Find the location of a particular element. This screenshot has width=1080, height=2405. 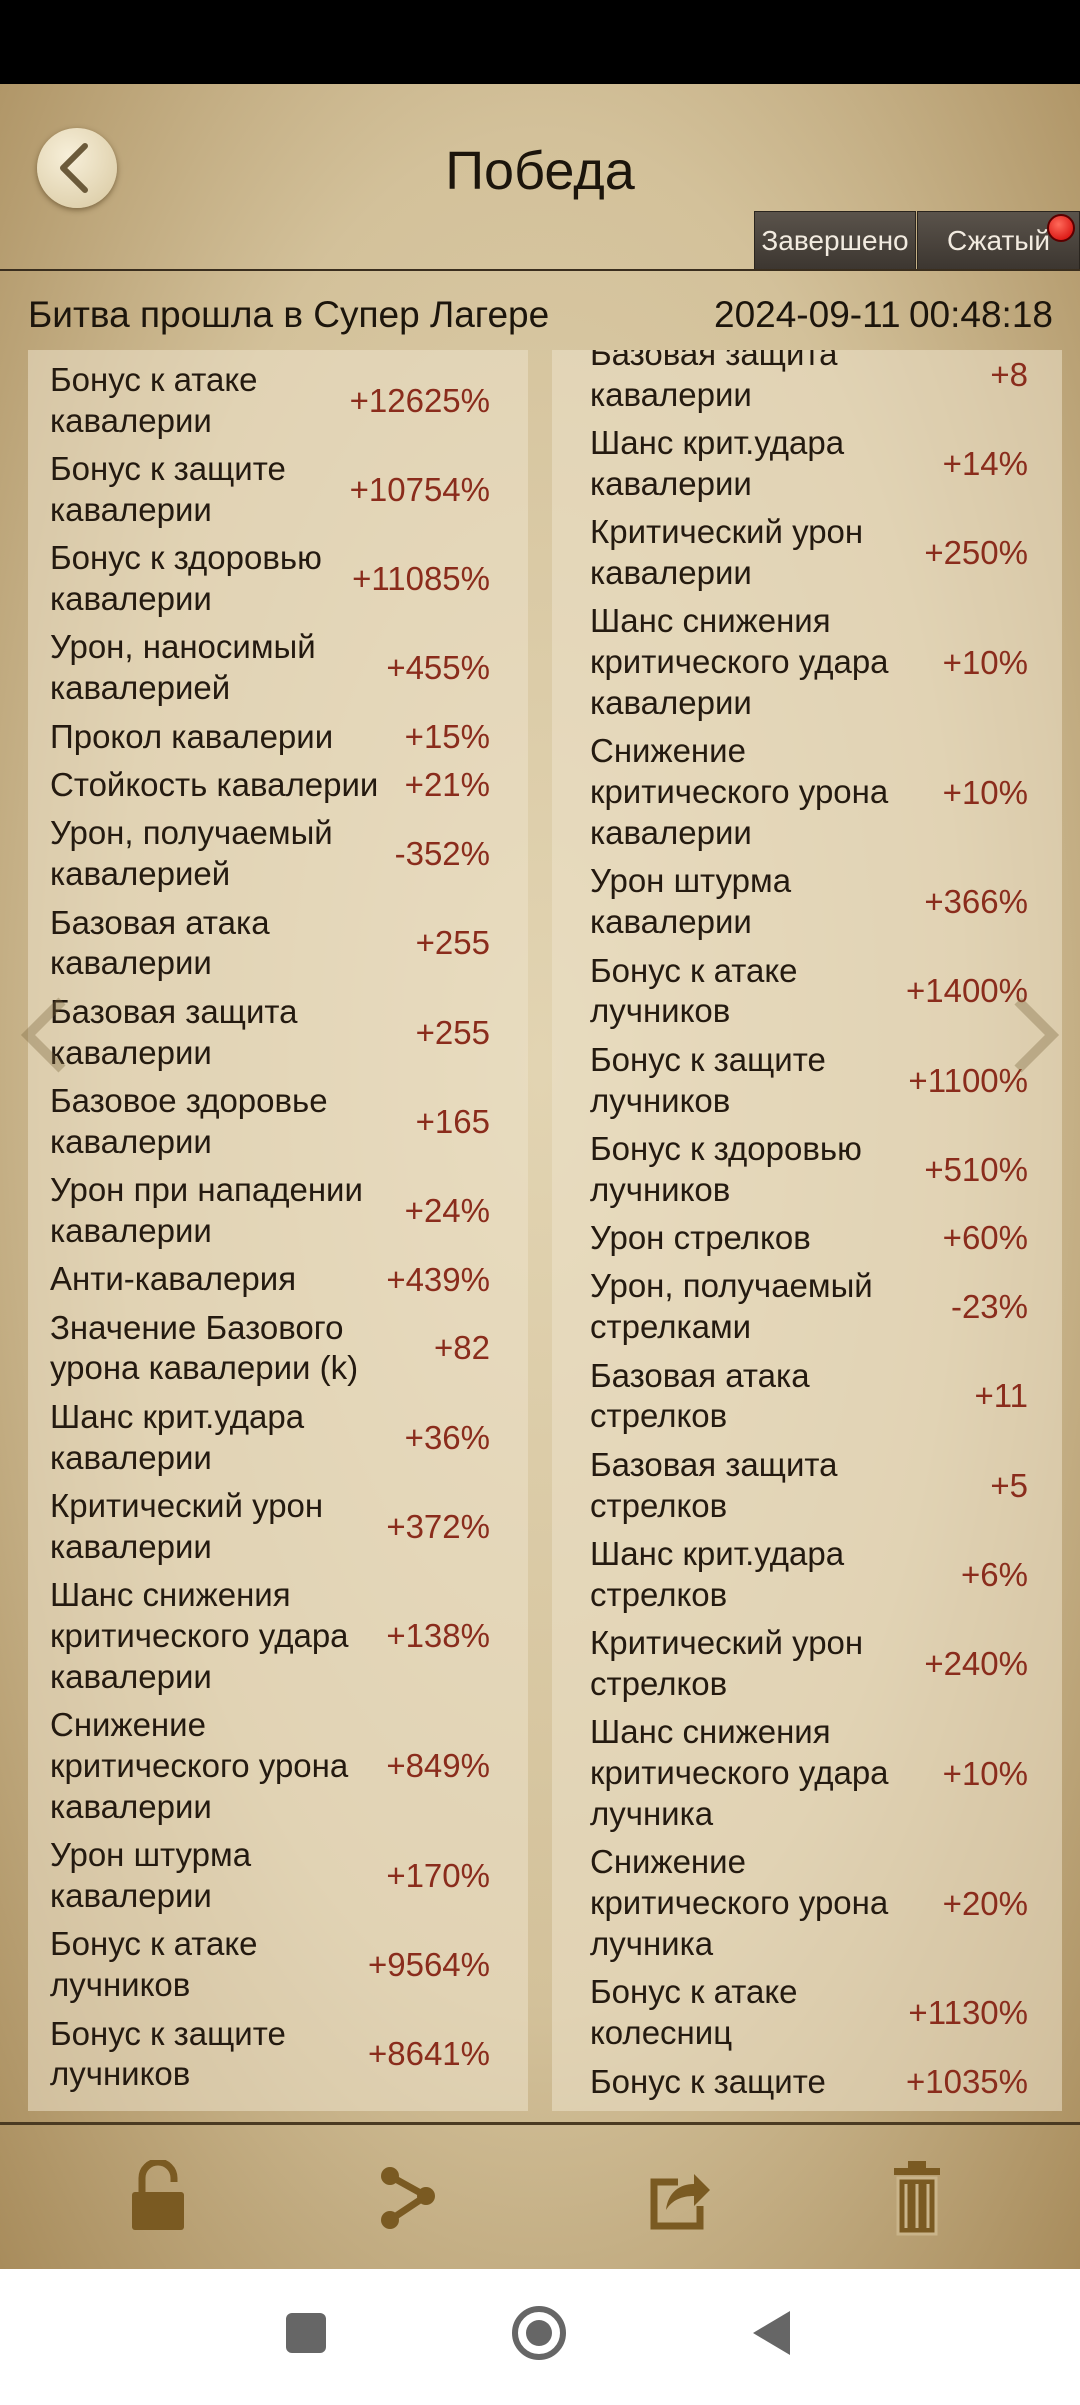

notification-dot is located at coordinates (1061, 228).